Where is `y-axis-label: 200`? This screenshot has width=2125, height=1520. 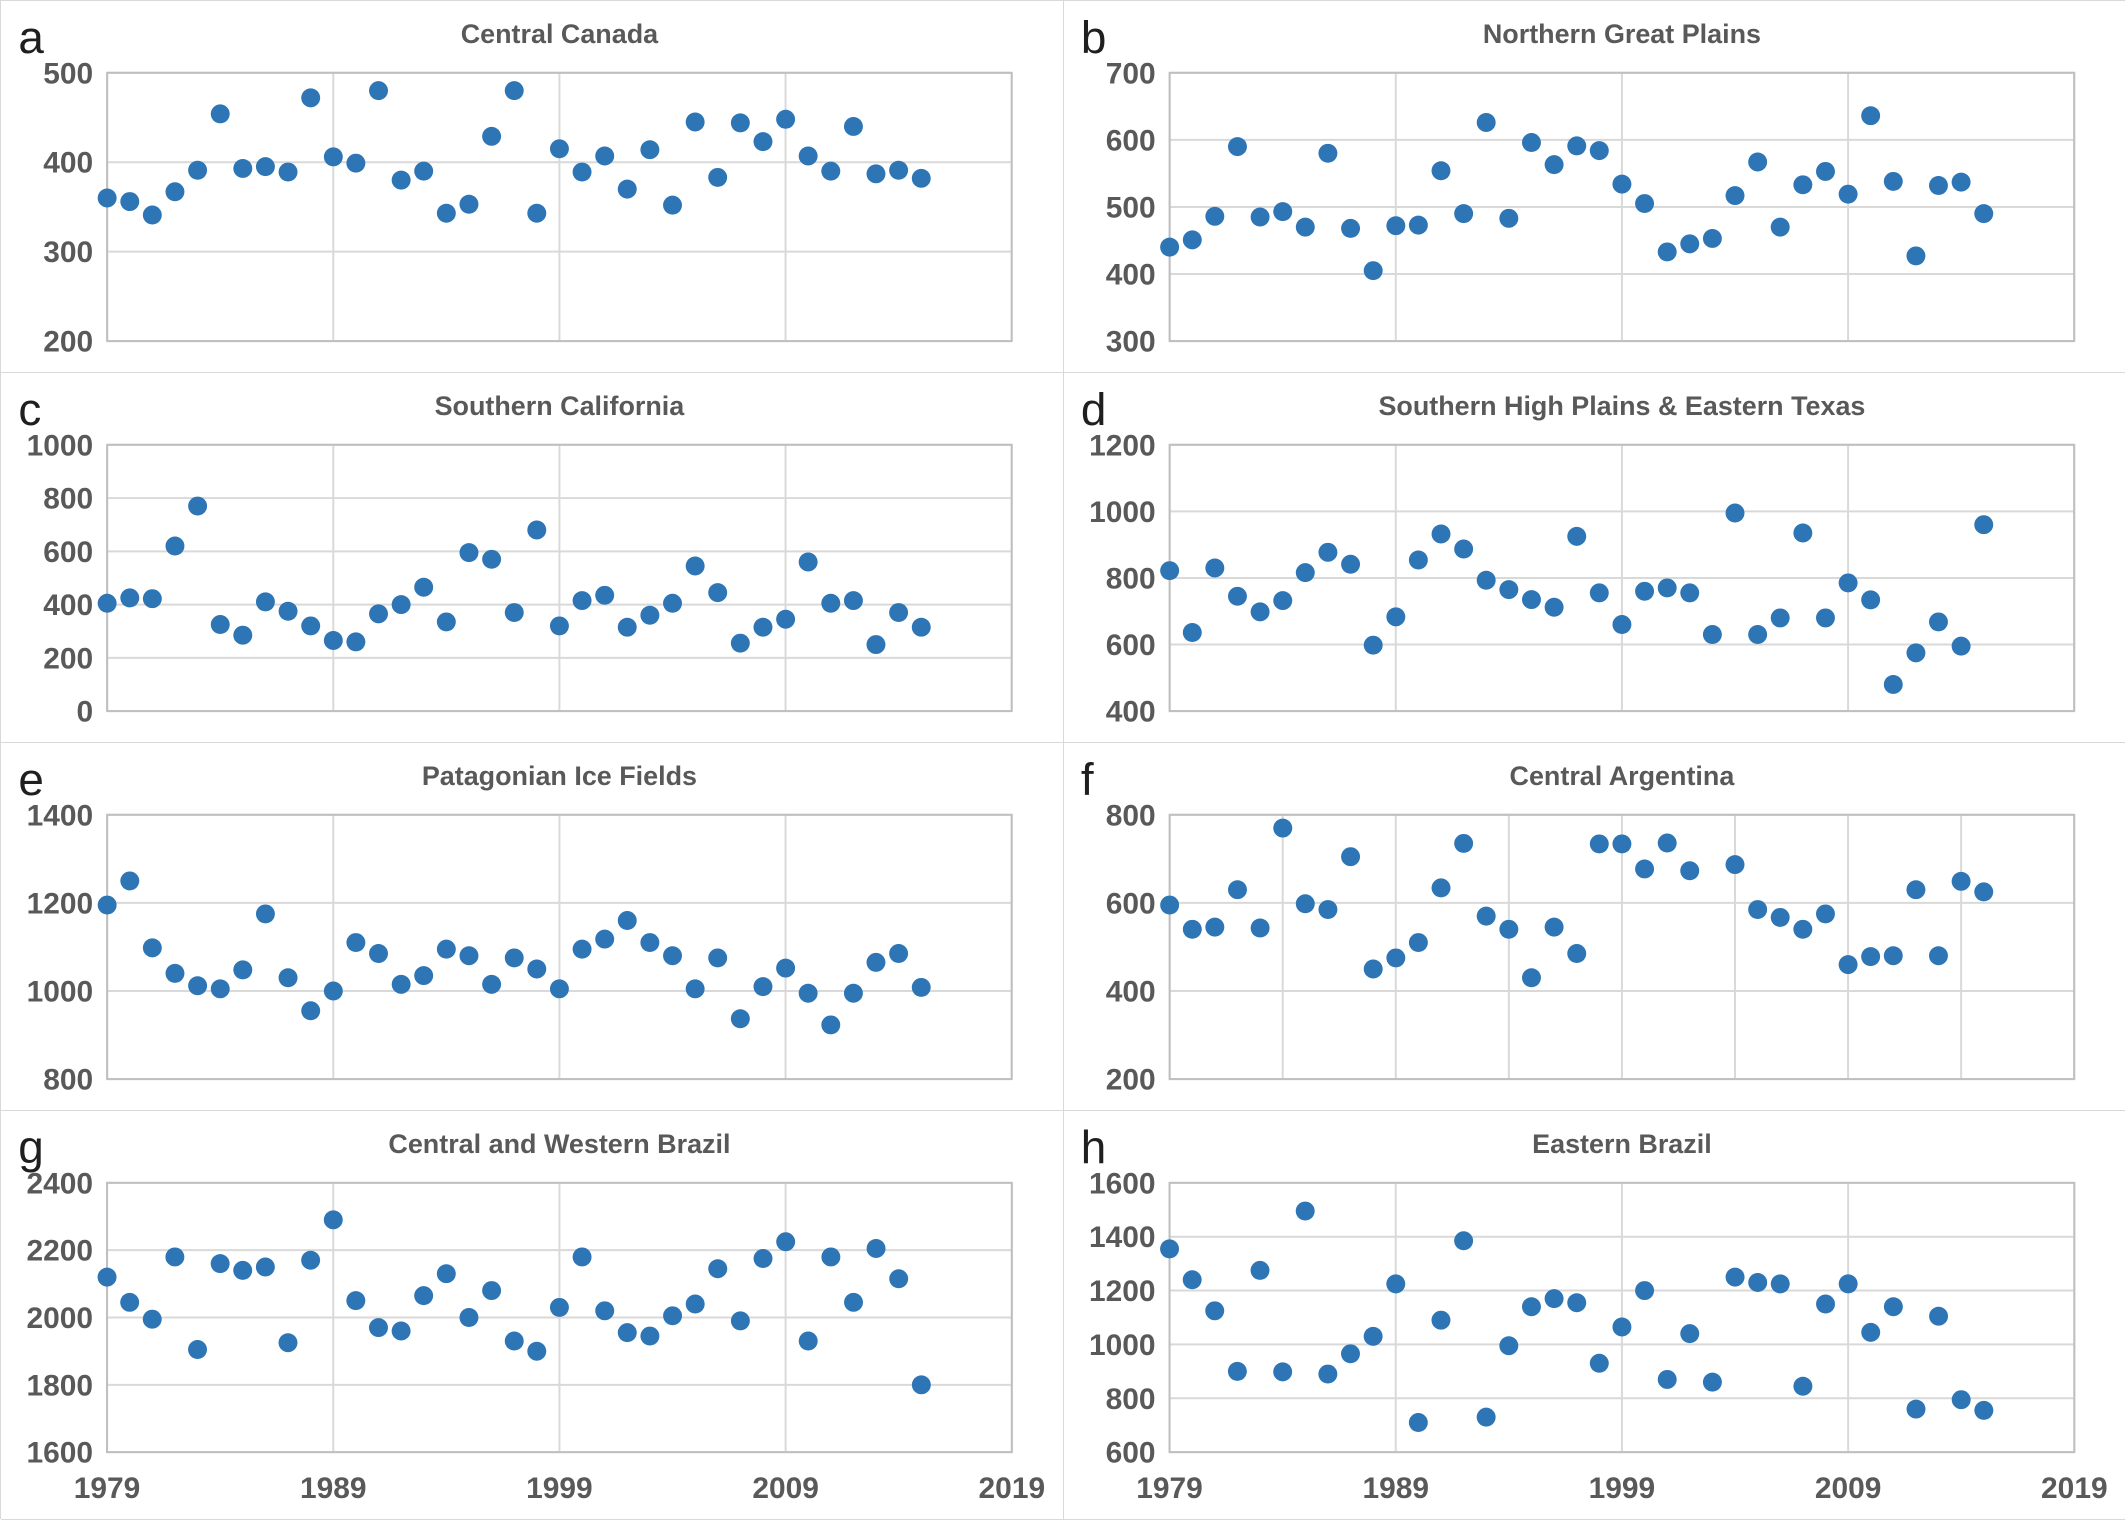
y-axis-label: 200 is located at coordinates (68, 658).